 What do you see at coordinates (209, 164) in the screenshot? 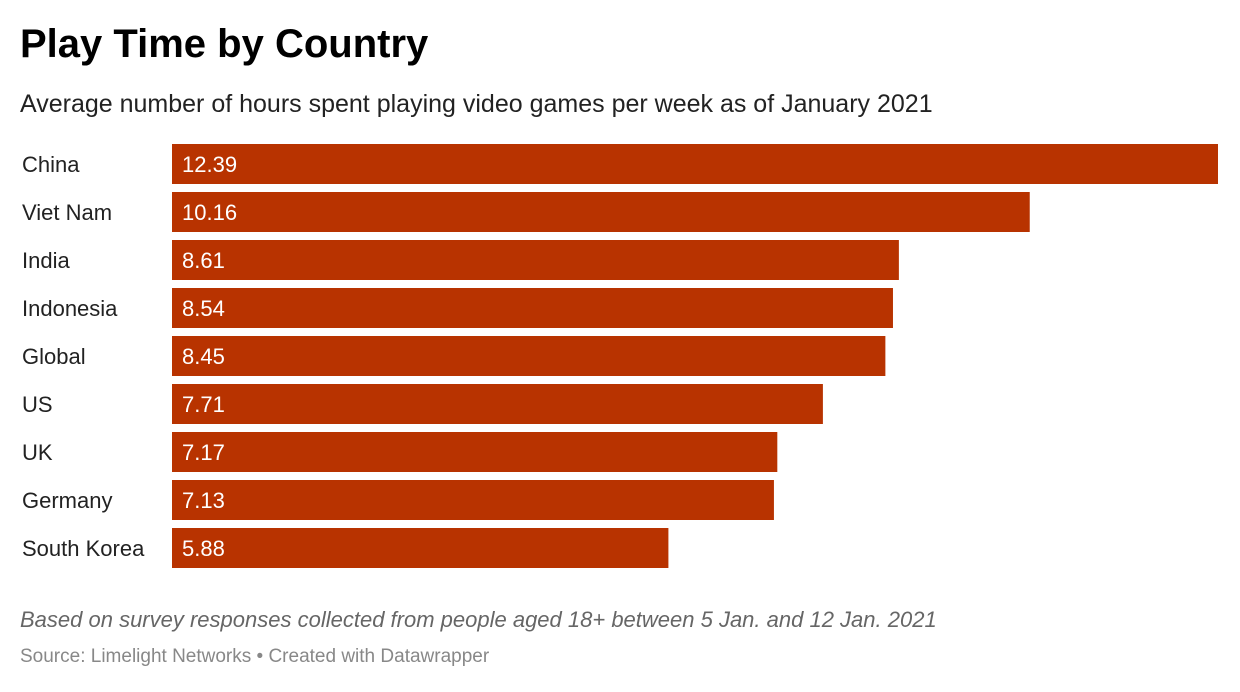
I see `value-label: 12.39` at bounding box center [209, 164].